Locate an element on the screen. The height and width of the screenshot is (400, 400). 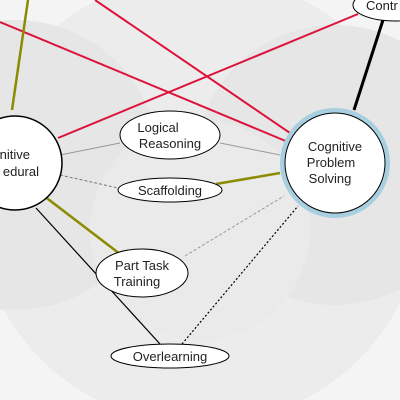
node-overlearning: Overlearning is located at coordinates (170, 356).